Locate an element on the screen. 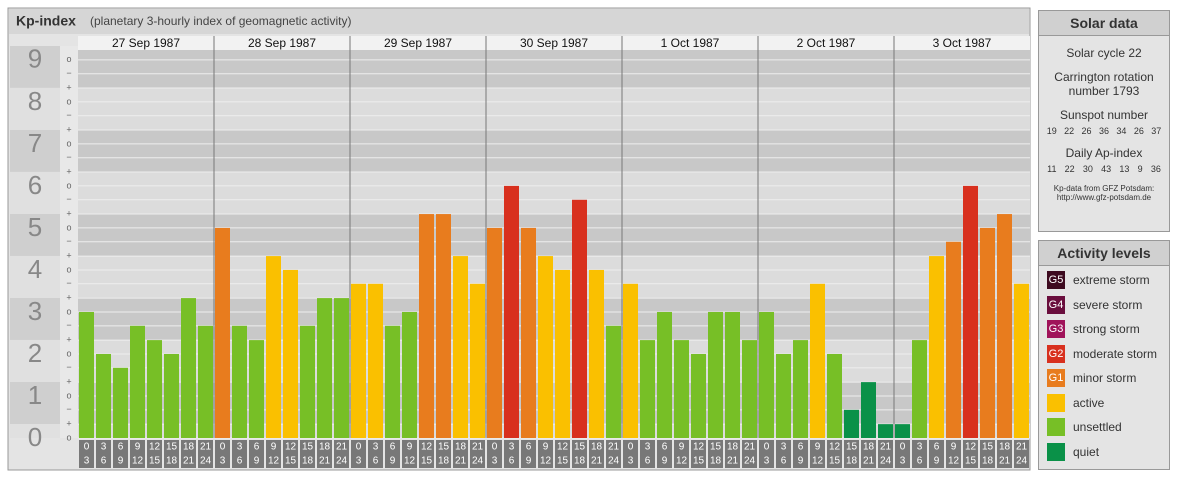  ap-value: 13 is located at coordinates (1124, 169).